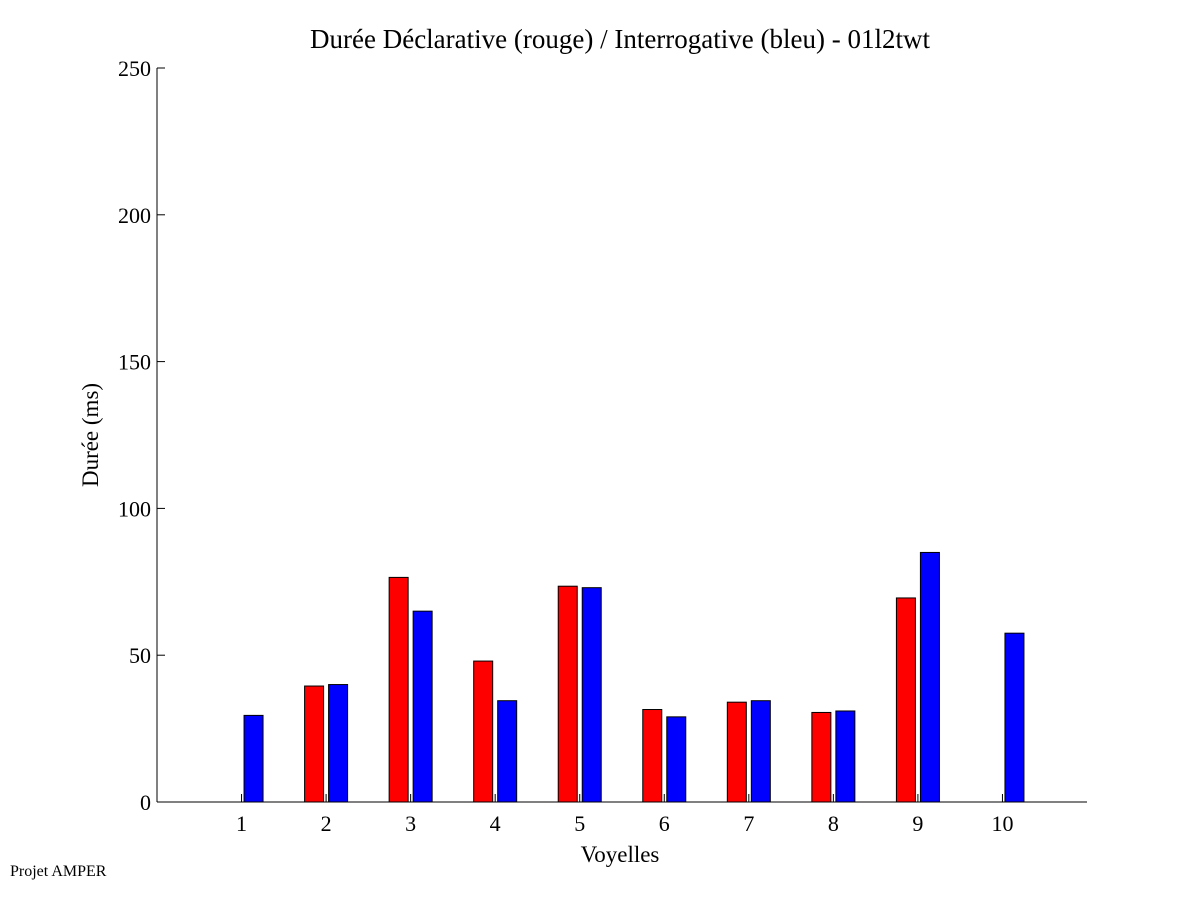 Image resolution: width=1201 pixels, height=901 pixels. I want to click on x-axis-label: Voyelles, so click(620, 854).